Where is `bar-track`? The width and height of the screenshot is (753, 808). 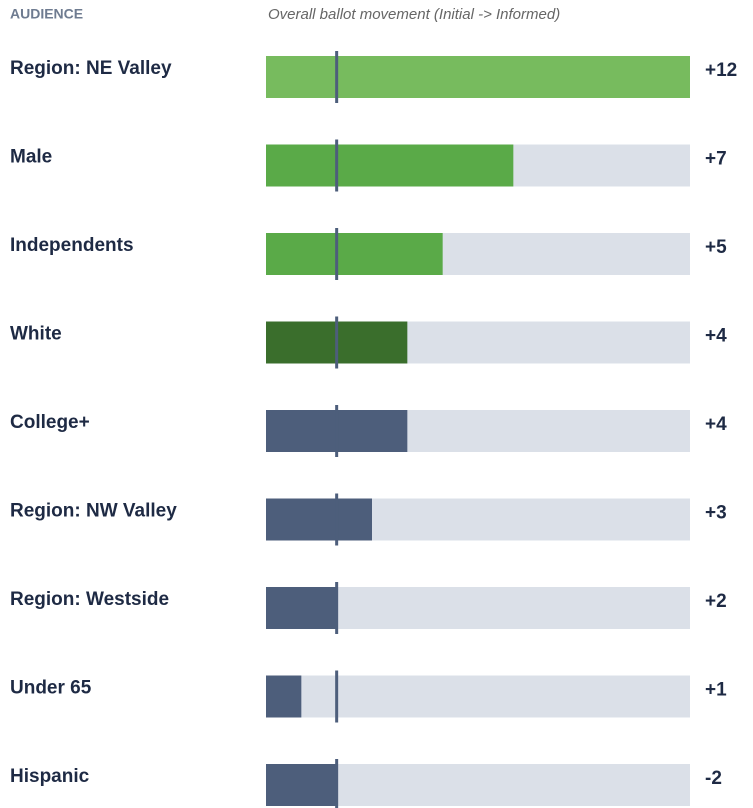
bar-track is located at coordinates (478, 696).